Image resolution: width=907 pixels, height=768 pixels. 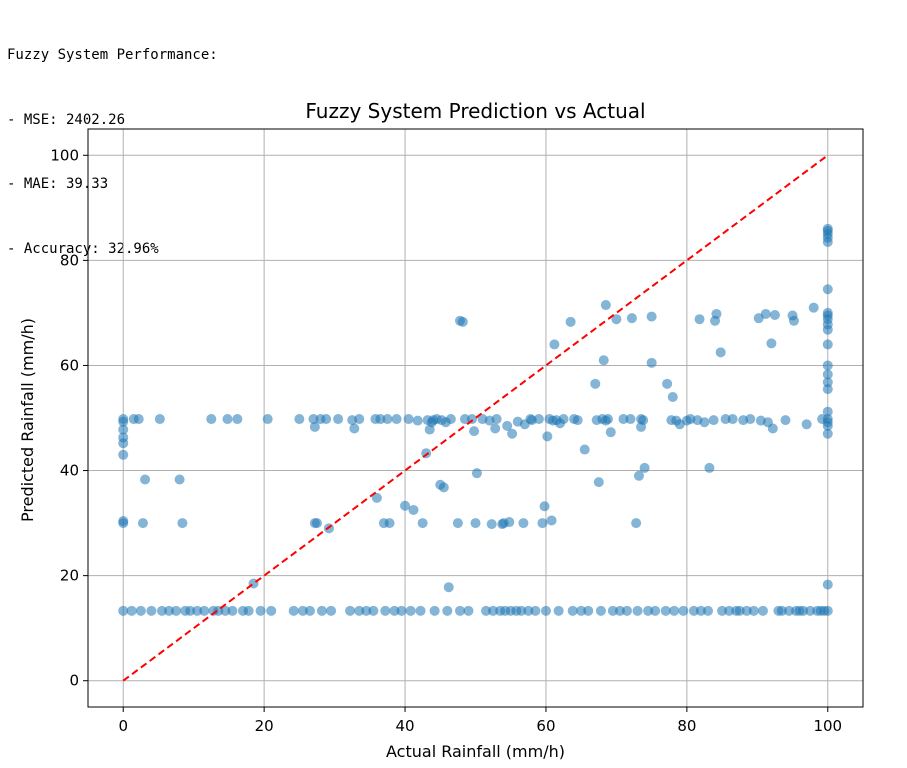 I want to click on x-tick-label: 100, so click(x=827, y=726).